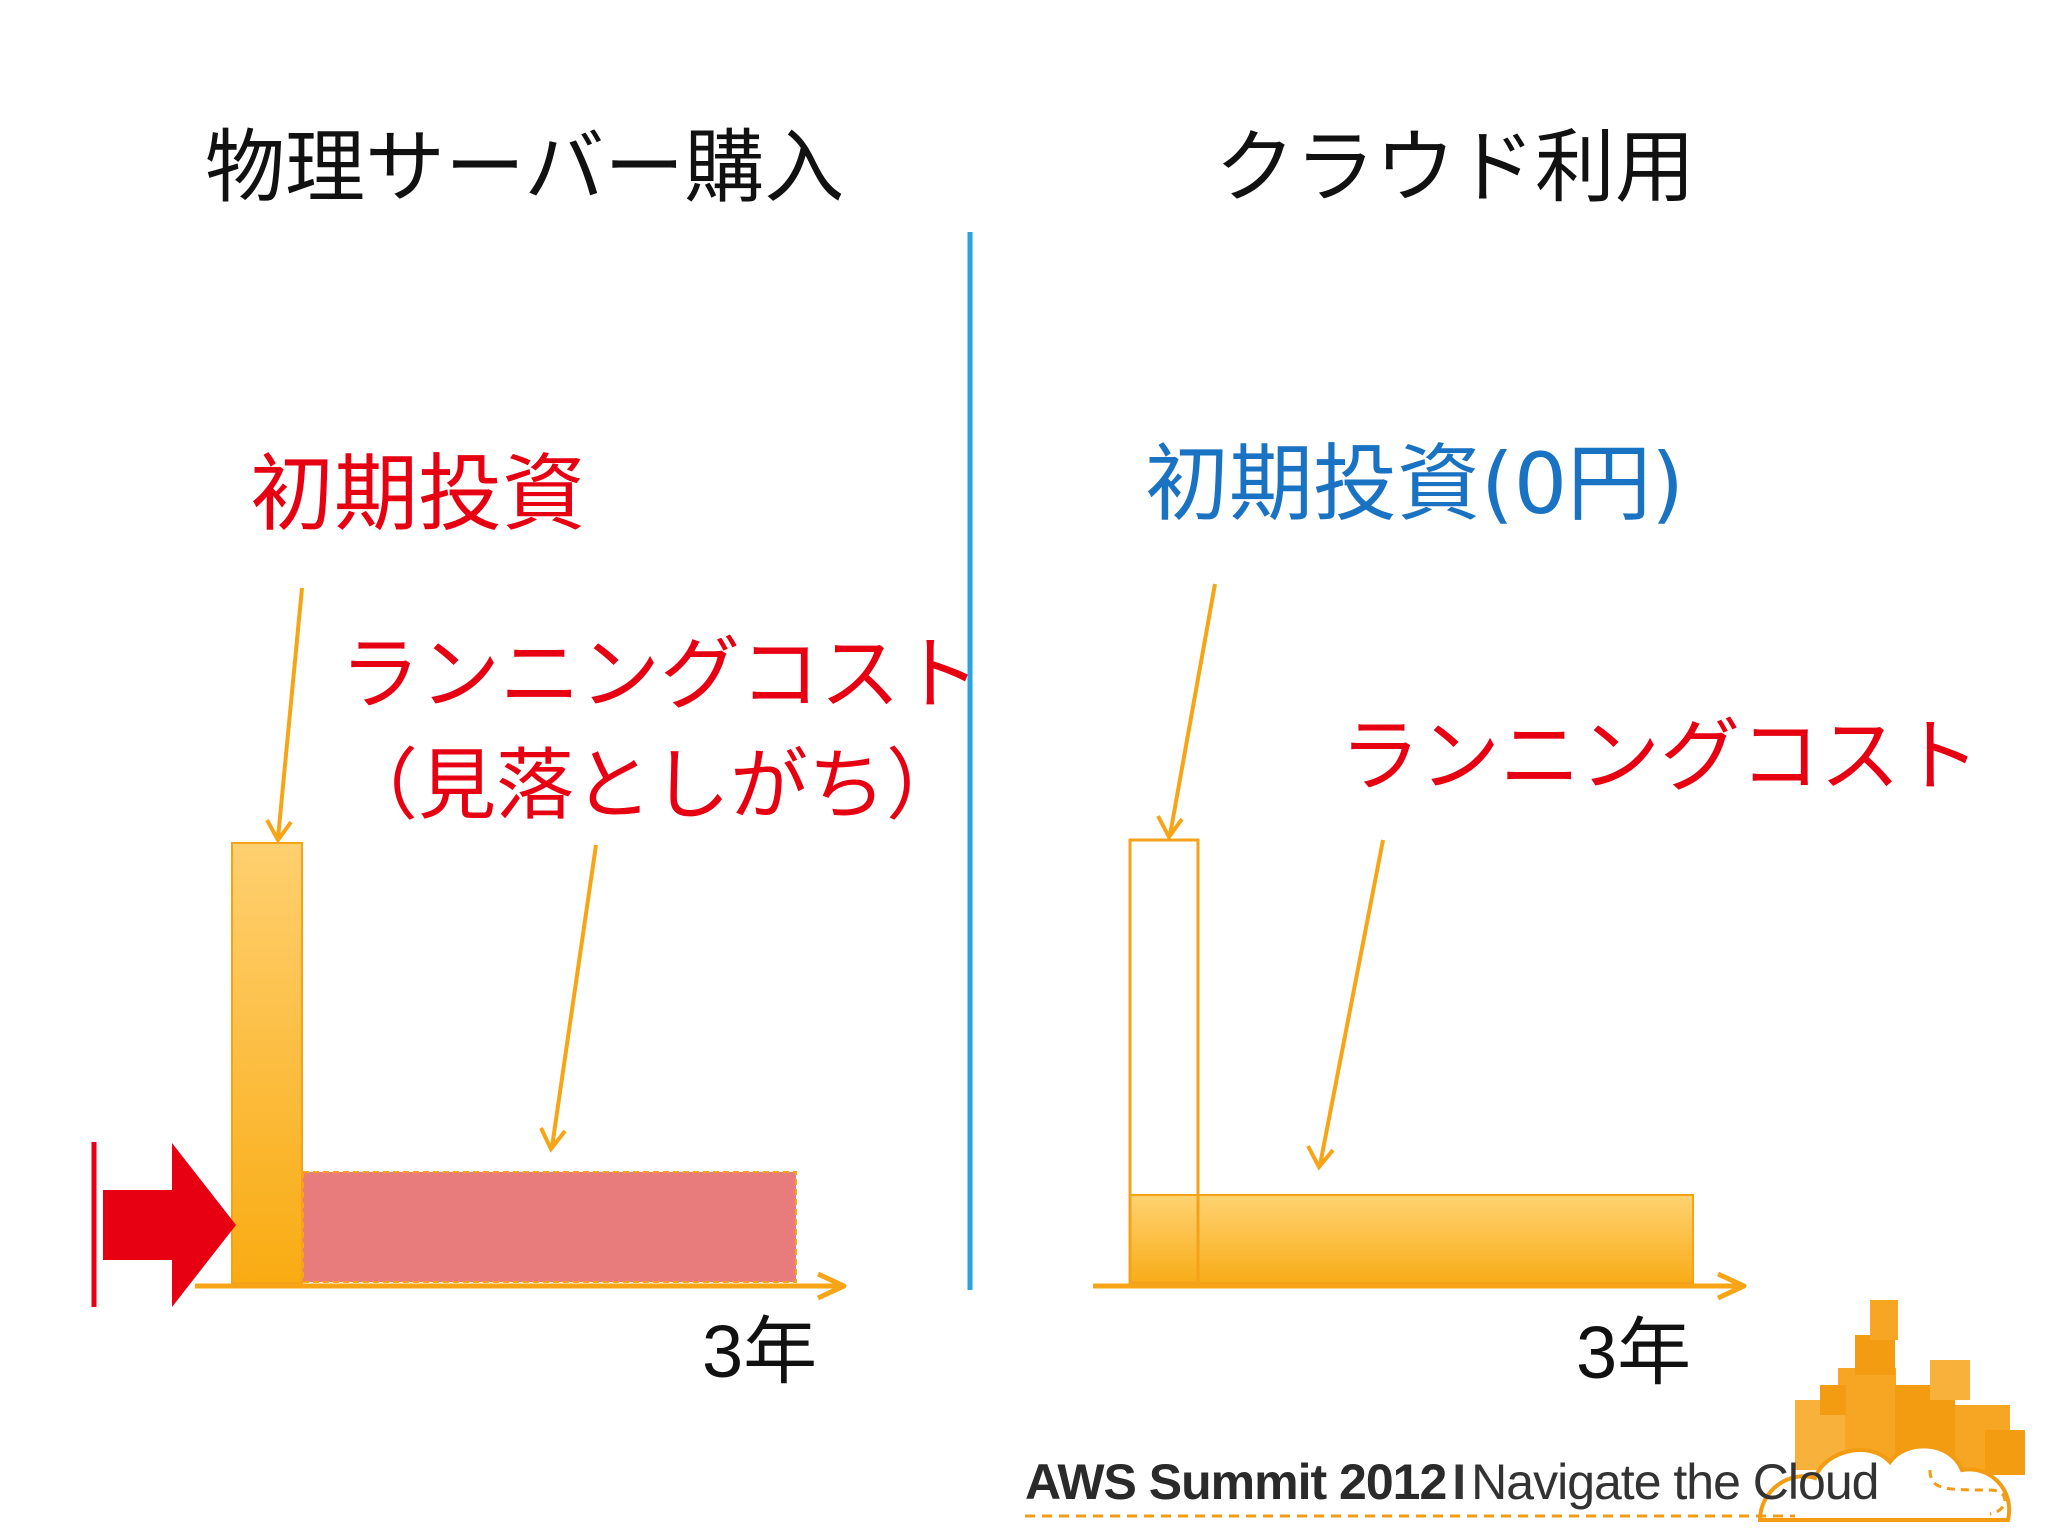 The image size is (2048, 1536). I want to click on left-running-cost-label: ランニングコスト, so click(660, 674).